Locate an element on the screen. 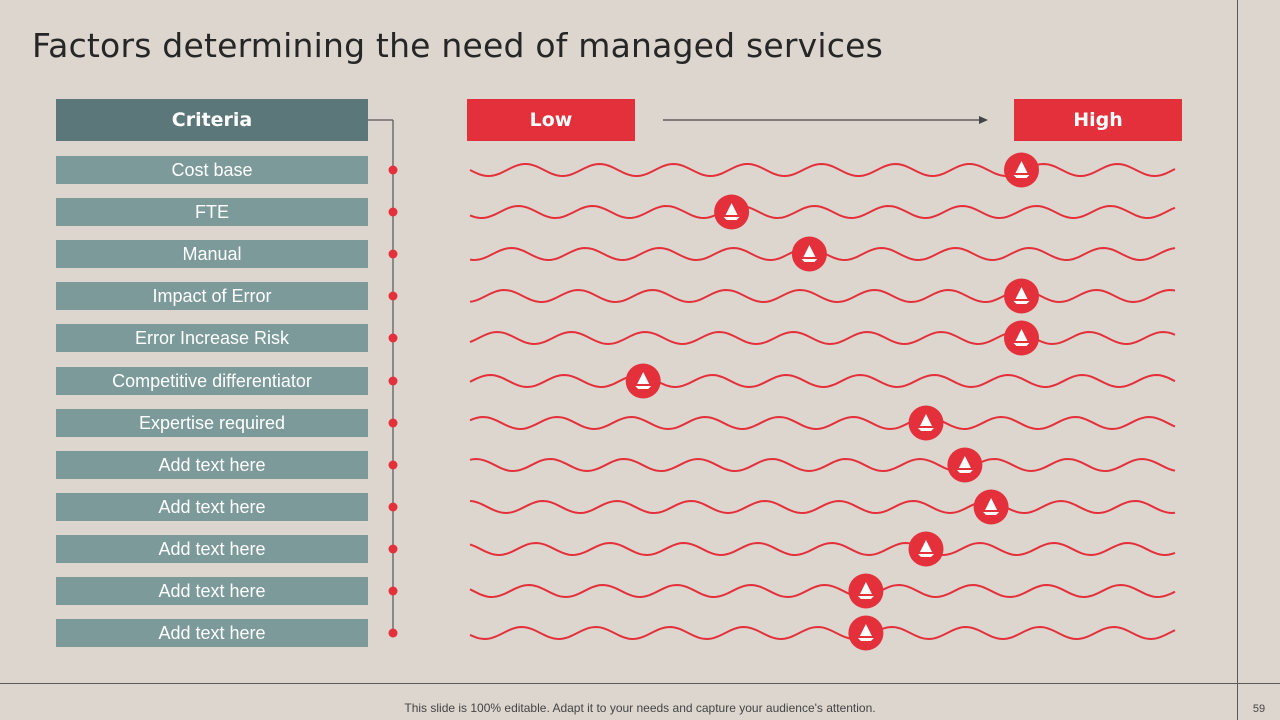 This screenshot has height=720, width=1280. criteria-item: FTE is located at coordinates (212, 212).